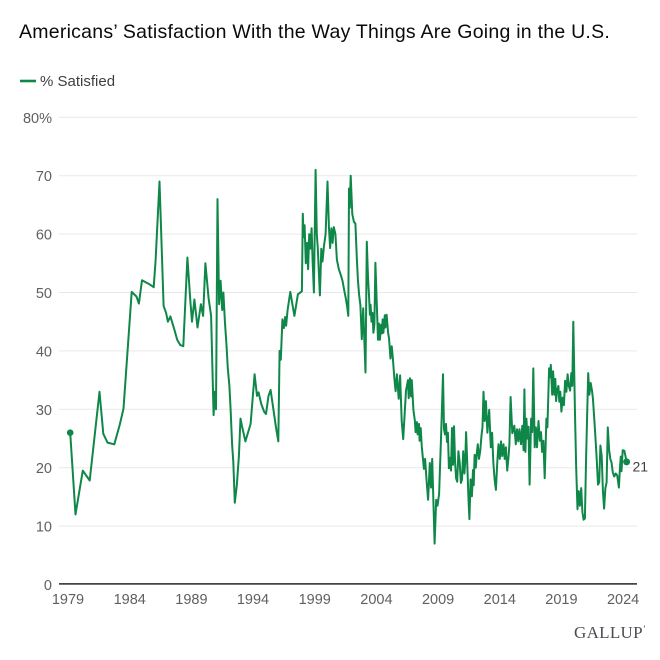  Describe the element at coordinates (130, 600) in the screenshot. I see `svg-text: 1984` at that location.